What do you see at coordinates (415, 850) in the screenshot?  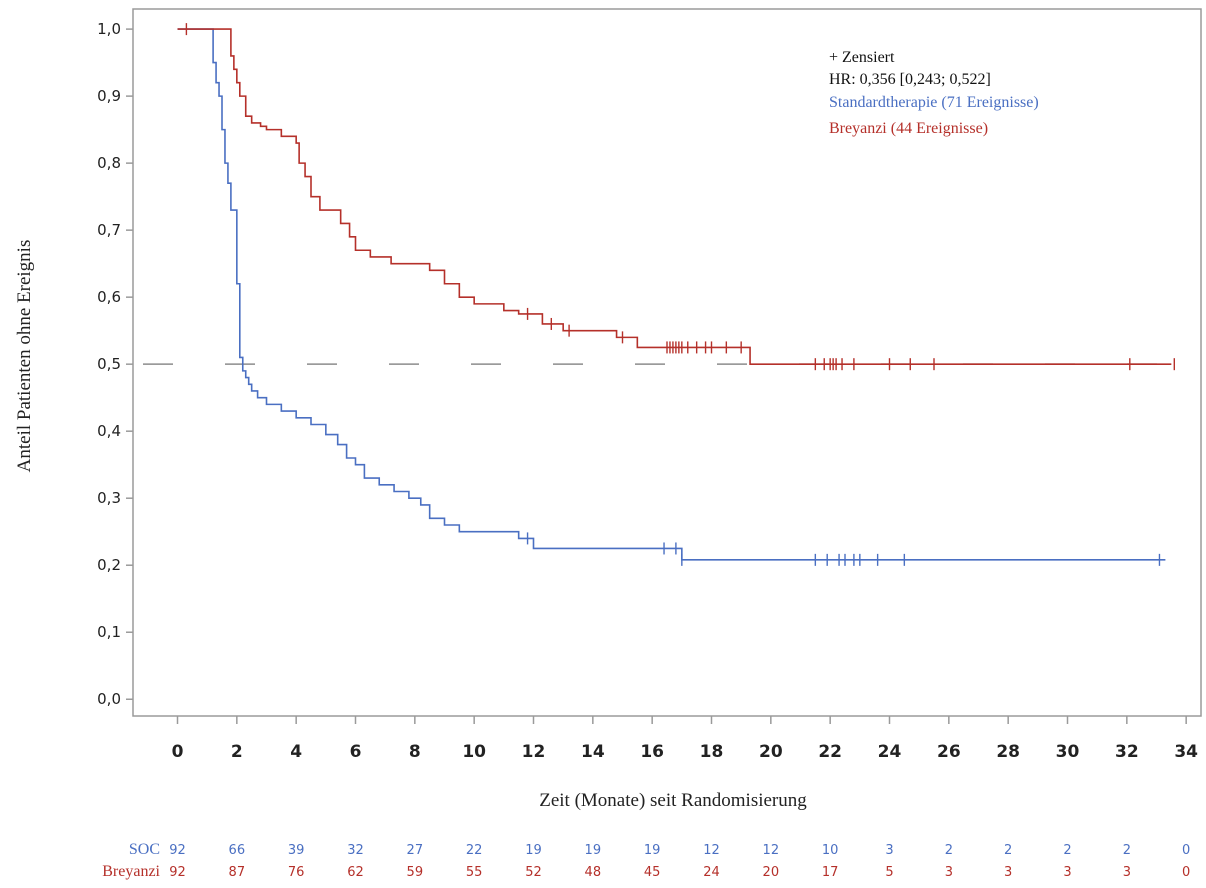 I see `risk-value-soc: 27` at bounding box center [415, 850].